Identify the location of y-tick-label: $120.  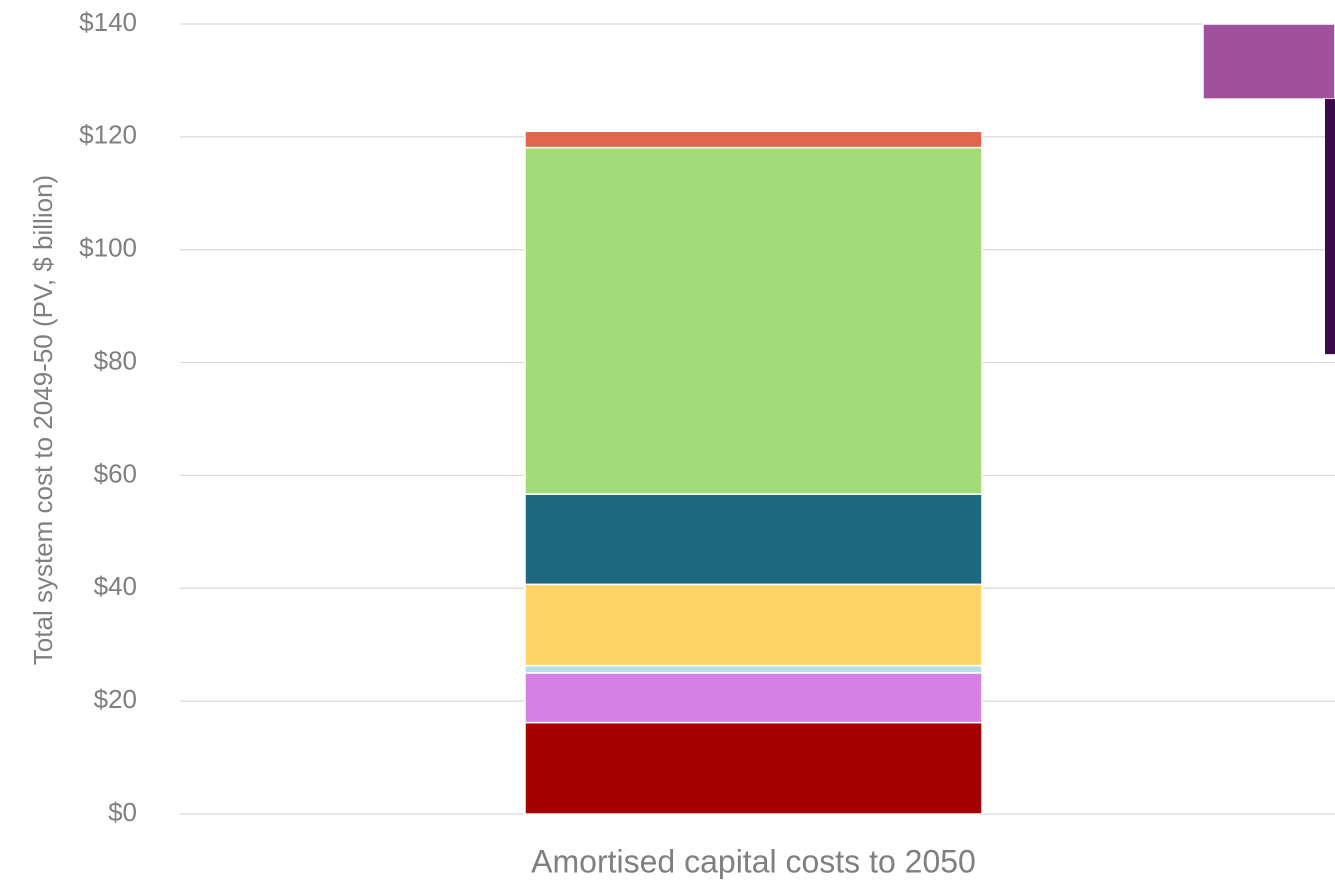
(108, 135).